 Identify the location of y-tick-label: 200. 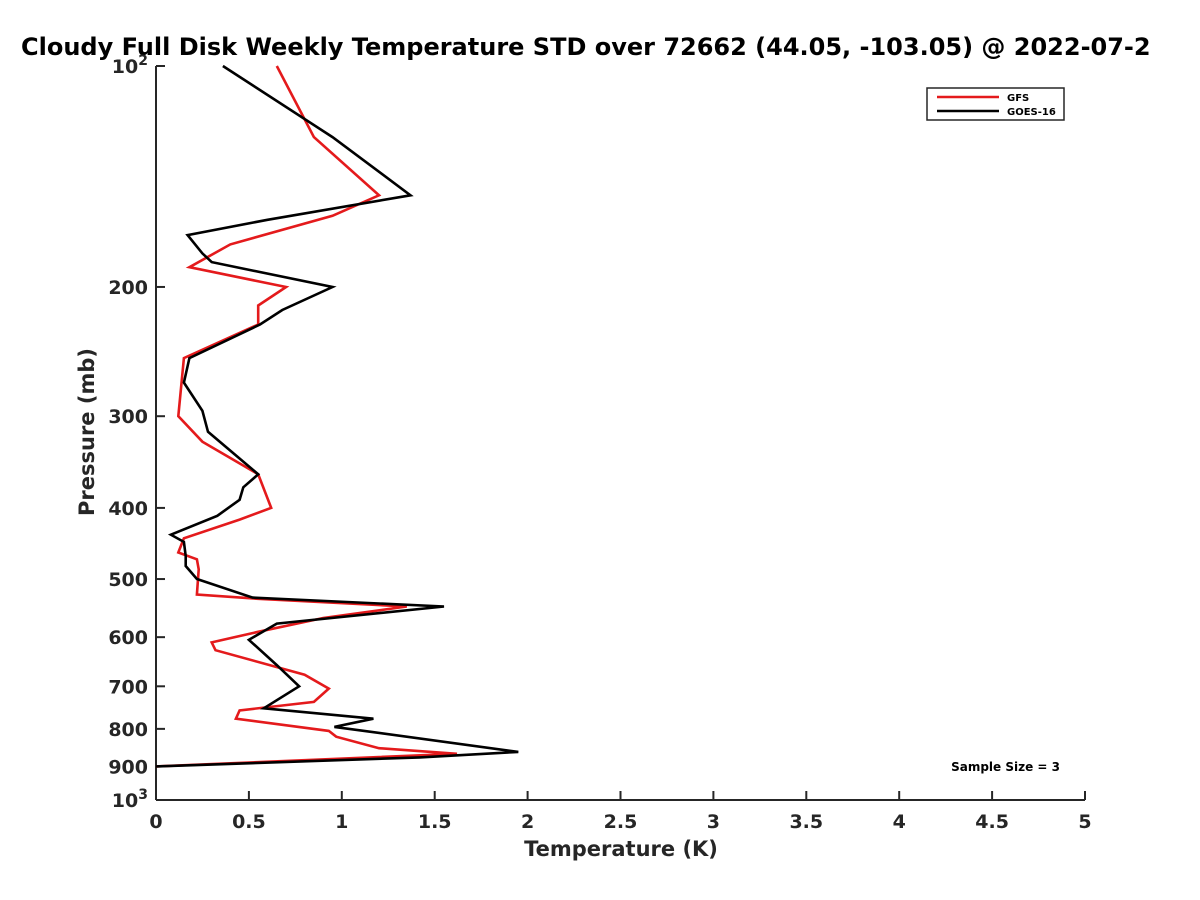
(128, 288).